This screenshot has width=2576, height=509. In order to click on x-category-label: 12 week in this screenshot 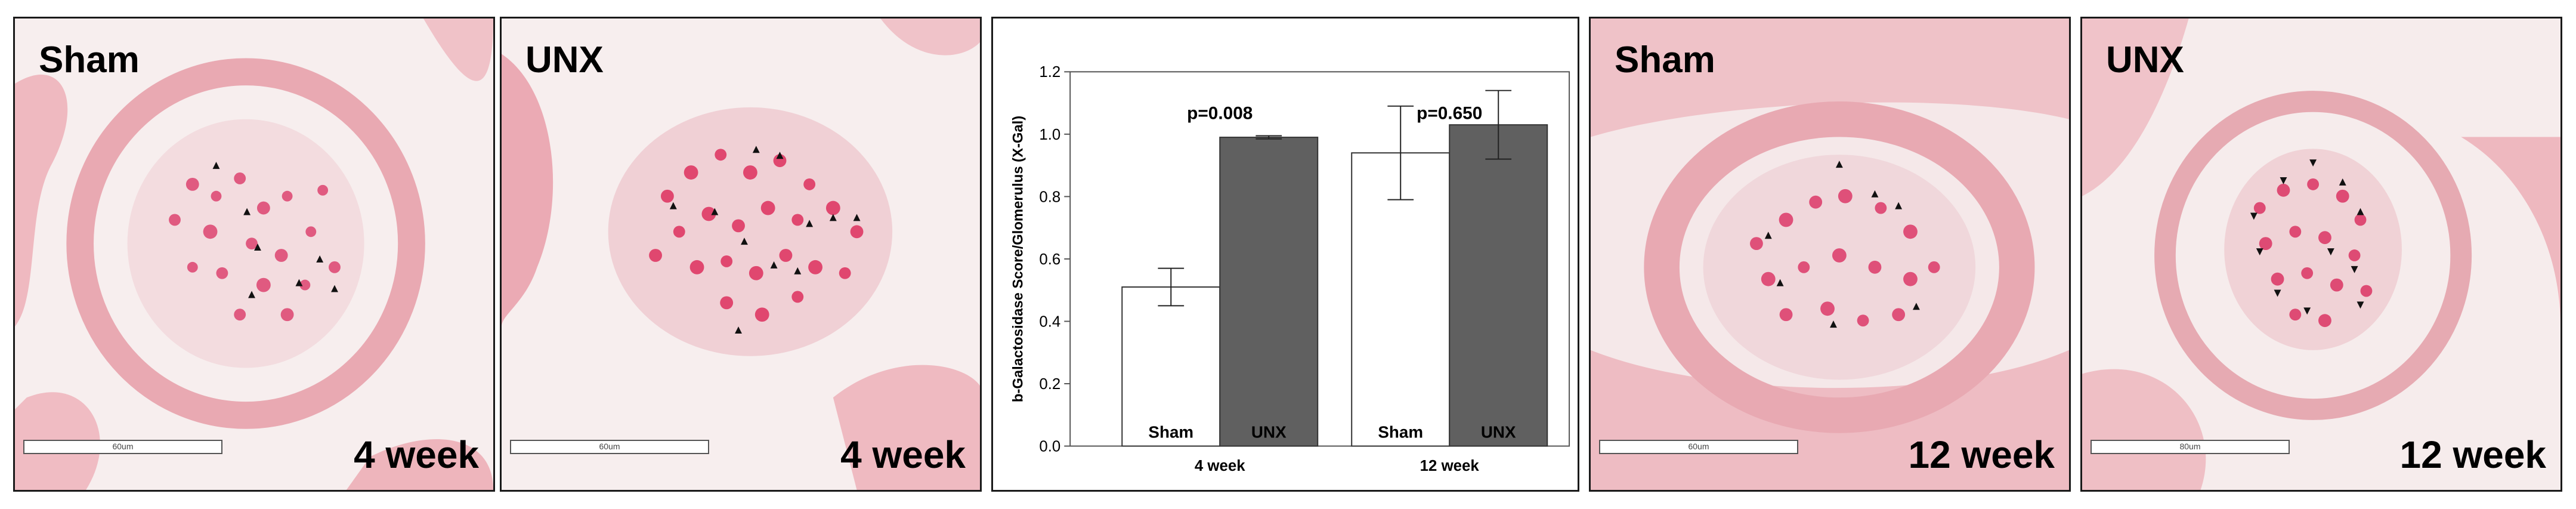, I will do `click(1450, 466)`.